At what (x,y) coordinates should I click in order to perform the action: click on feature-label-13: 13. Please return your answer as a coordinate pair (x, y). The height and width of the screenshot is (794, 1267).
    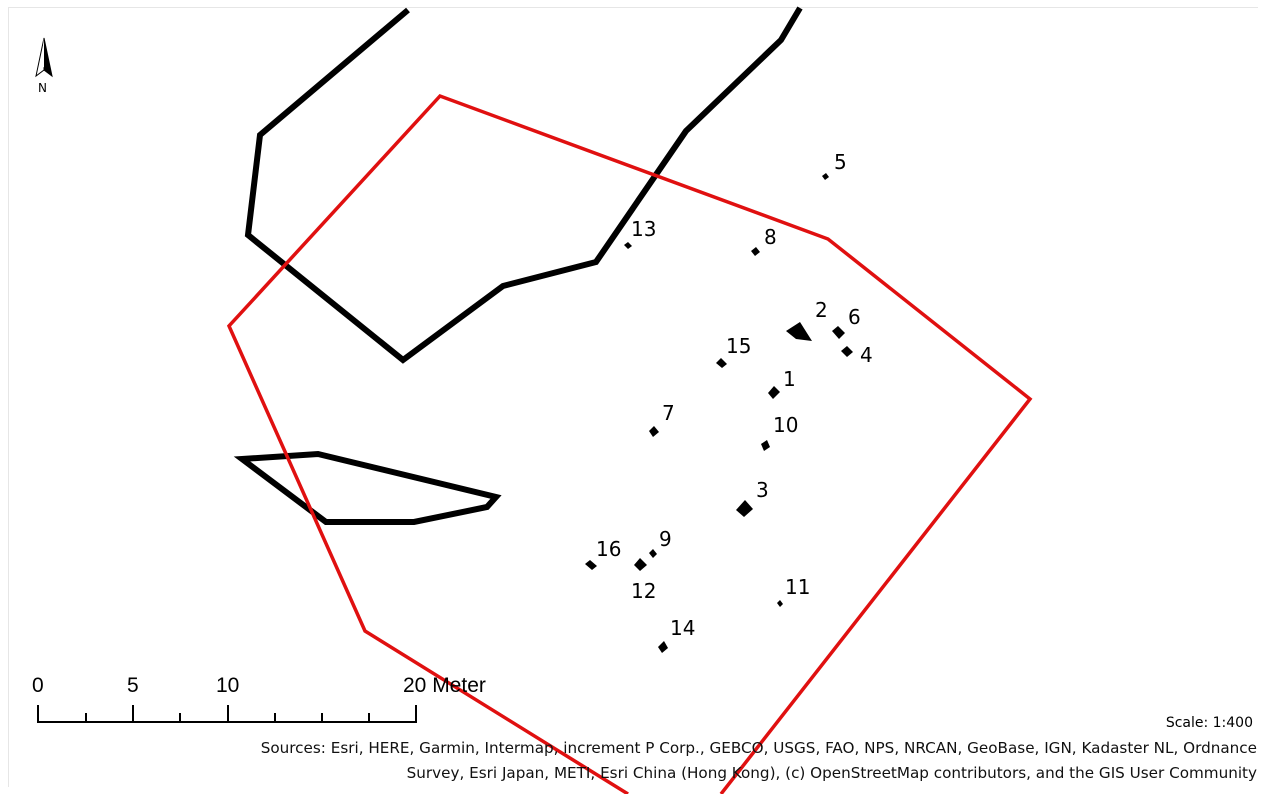
    Looking at the image, I should click on (643, 229).